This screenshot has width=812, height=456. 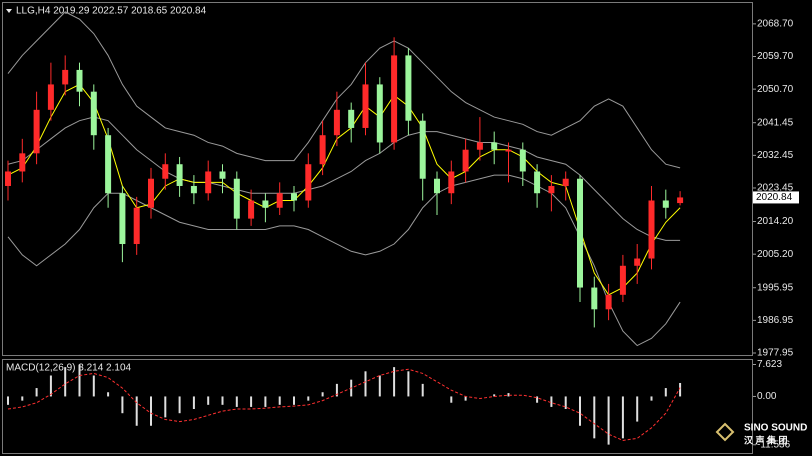 What do you see at coordinates (775, 56) in the screenshot?
I see `y-tick-label: 2059.70` at bounding box center [775, 56].